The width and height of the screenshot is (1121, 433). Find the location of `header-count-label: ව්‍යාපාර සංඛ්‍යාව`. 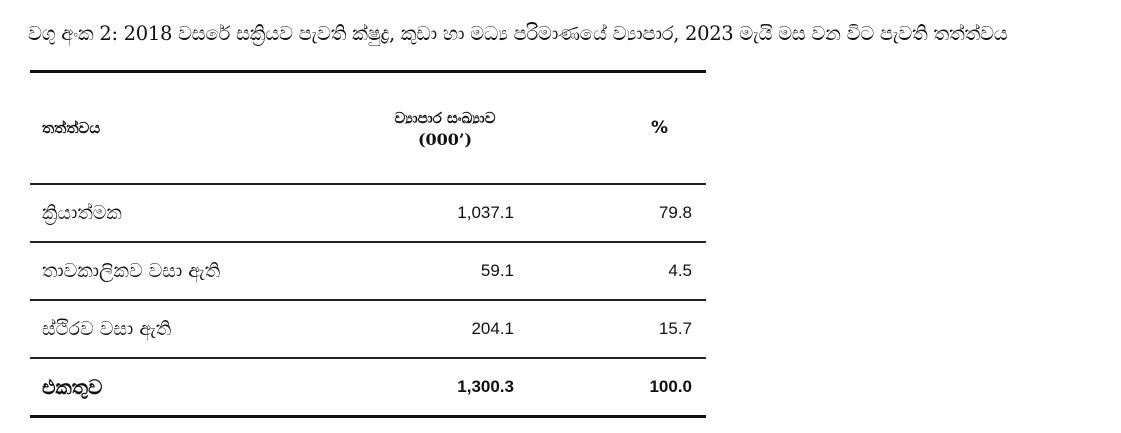

header-count-label: ව්‍යාපාර සංඛ්‍යාව is located at coordinates (445, 118).